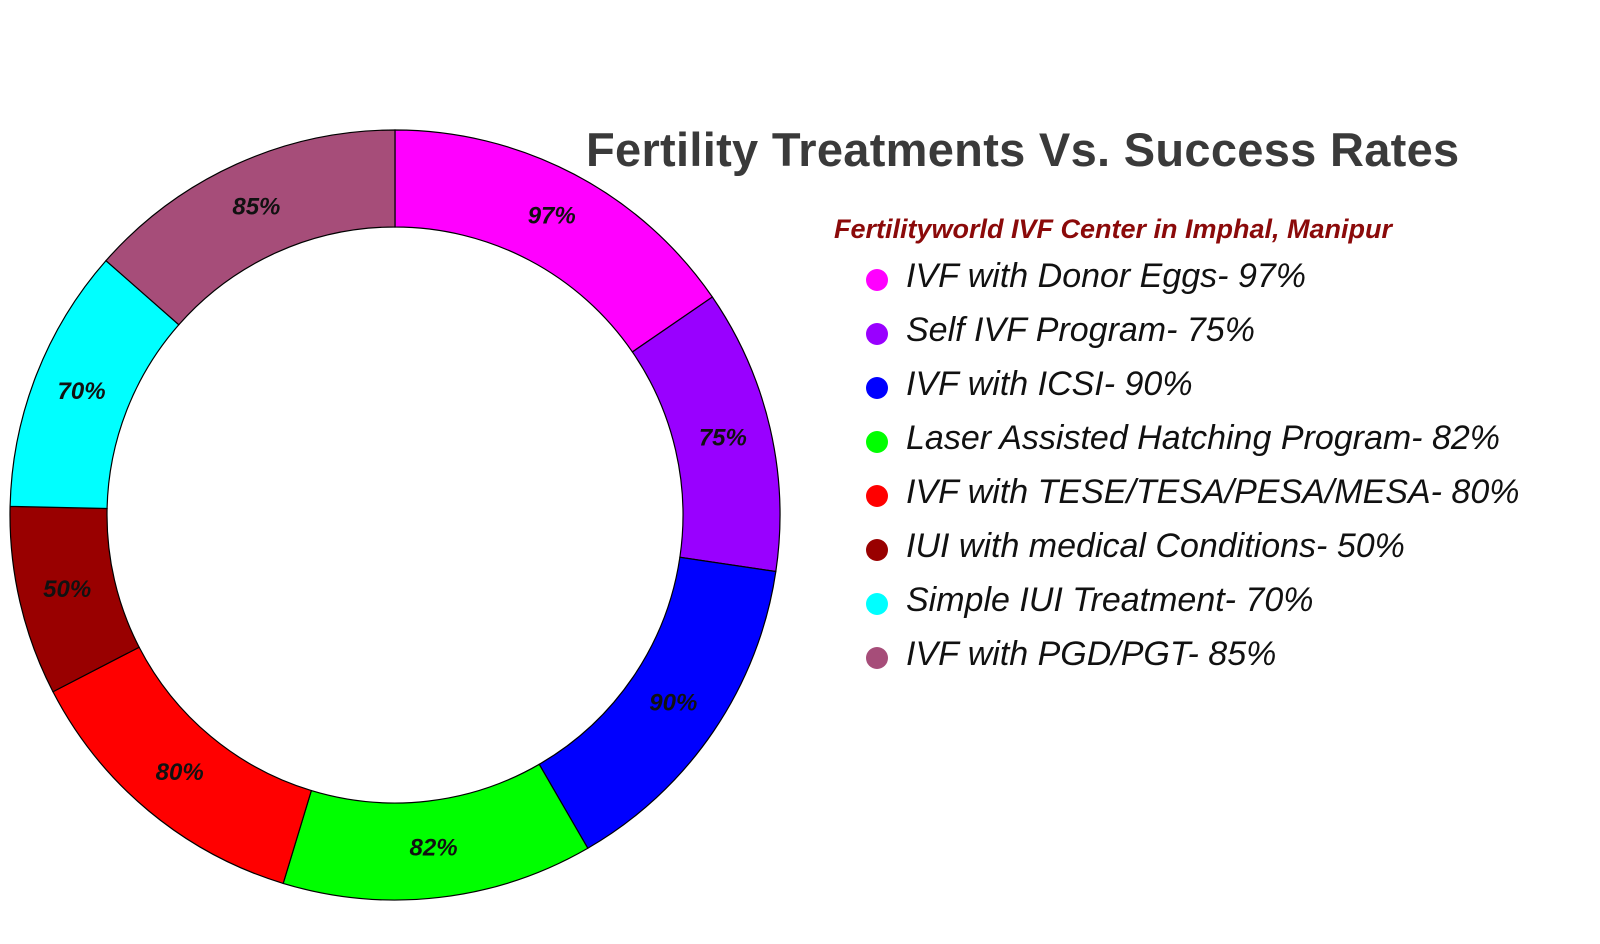 The width and height of the screenshot is (1600, 944). Describe the element at coordinates (82, 391) in the screenshot. I see `slice-data-label: 70%` at that location.